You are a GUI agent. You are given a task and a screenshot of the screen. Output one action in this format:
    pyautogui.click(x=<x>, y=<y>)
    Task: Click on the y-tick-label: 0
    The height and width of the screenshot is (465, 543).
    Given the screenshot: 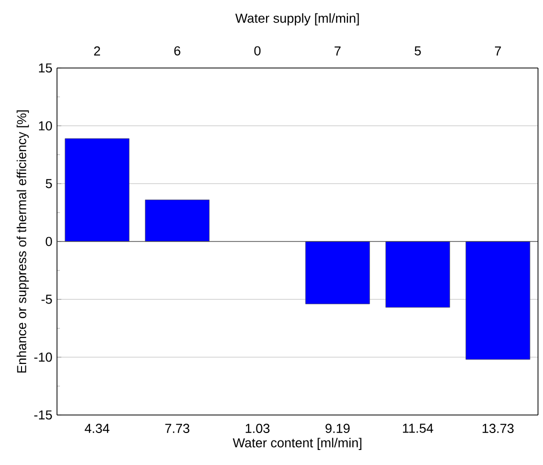 What is the action you would take?
    pyautogui.click(x=49, y=241)
    